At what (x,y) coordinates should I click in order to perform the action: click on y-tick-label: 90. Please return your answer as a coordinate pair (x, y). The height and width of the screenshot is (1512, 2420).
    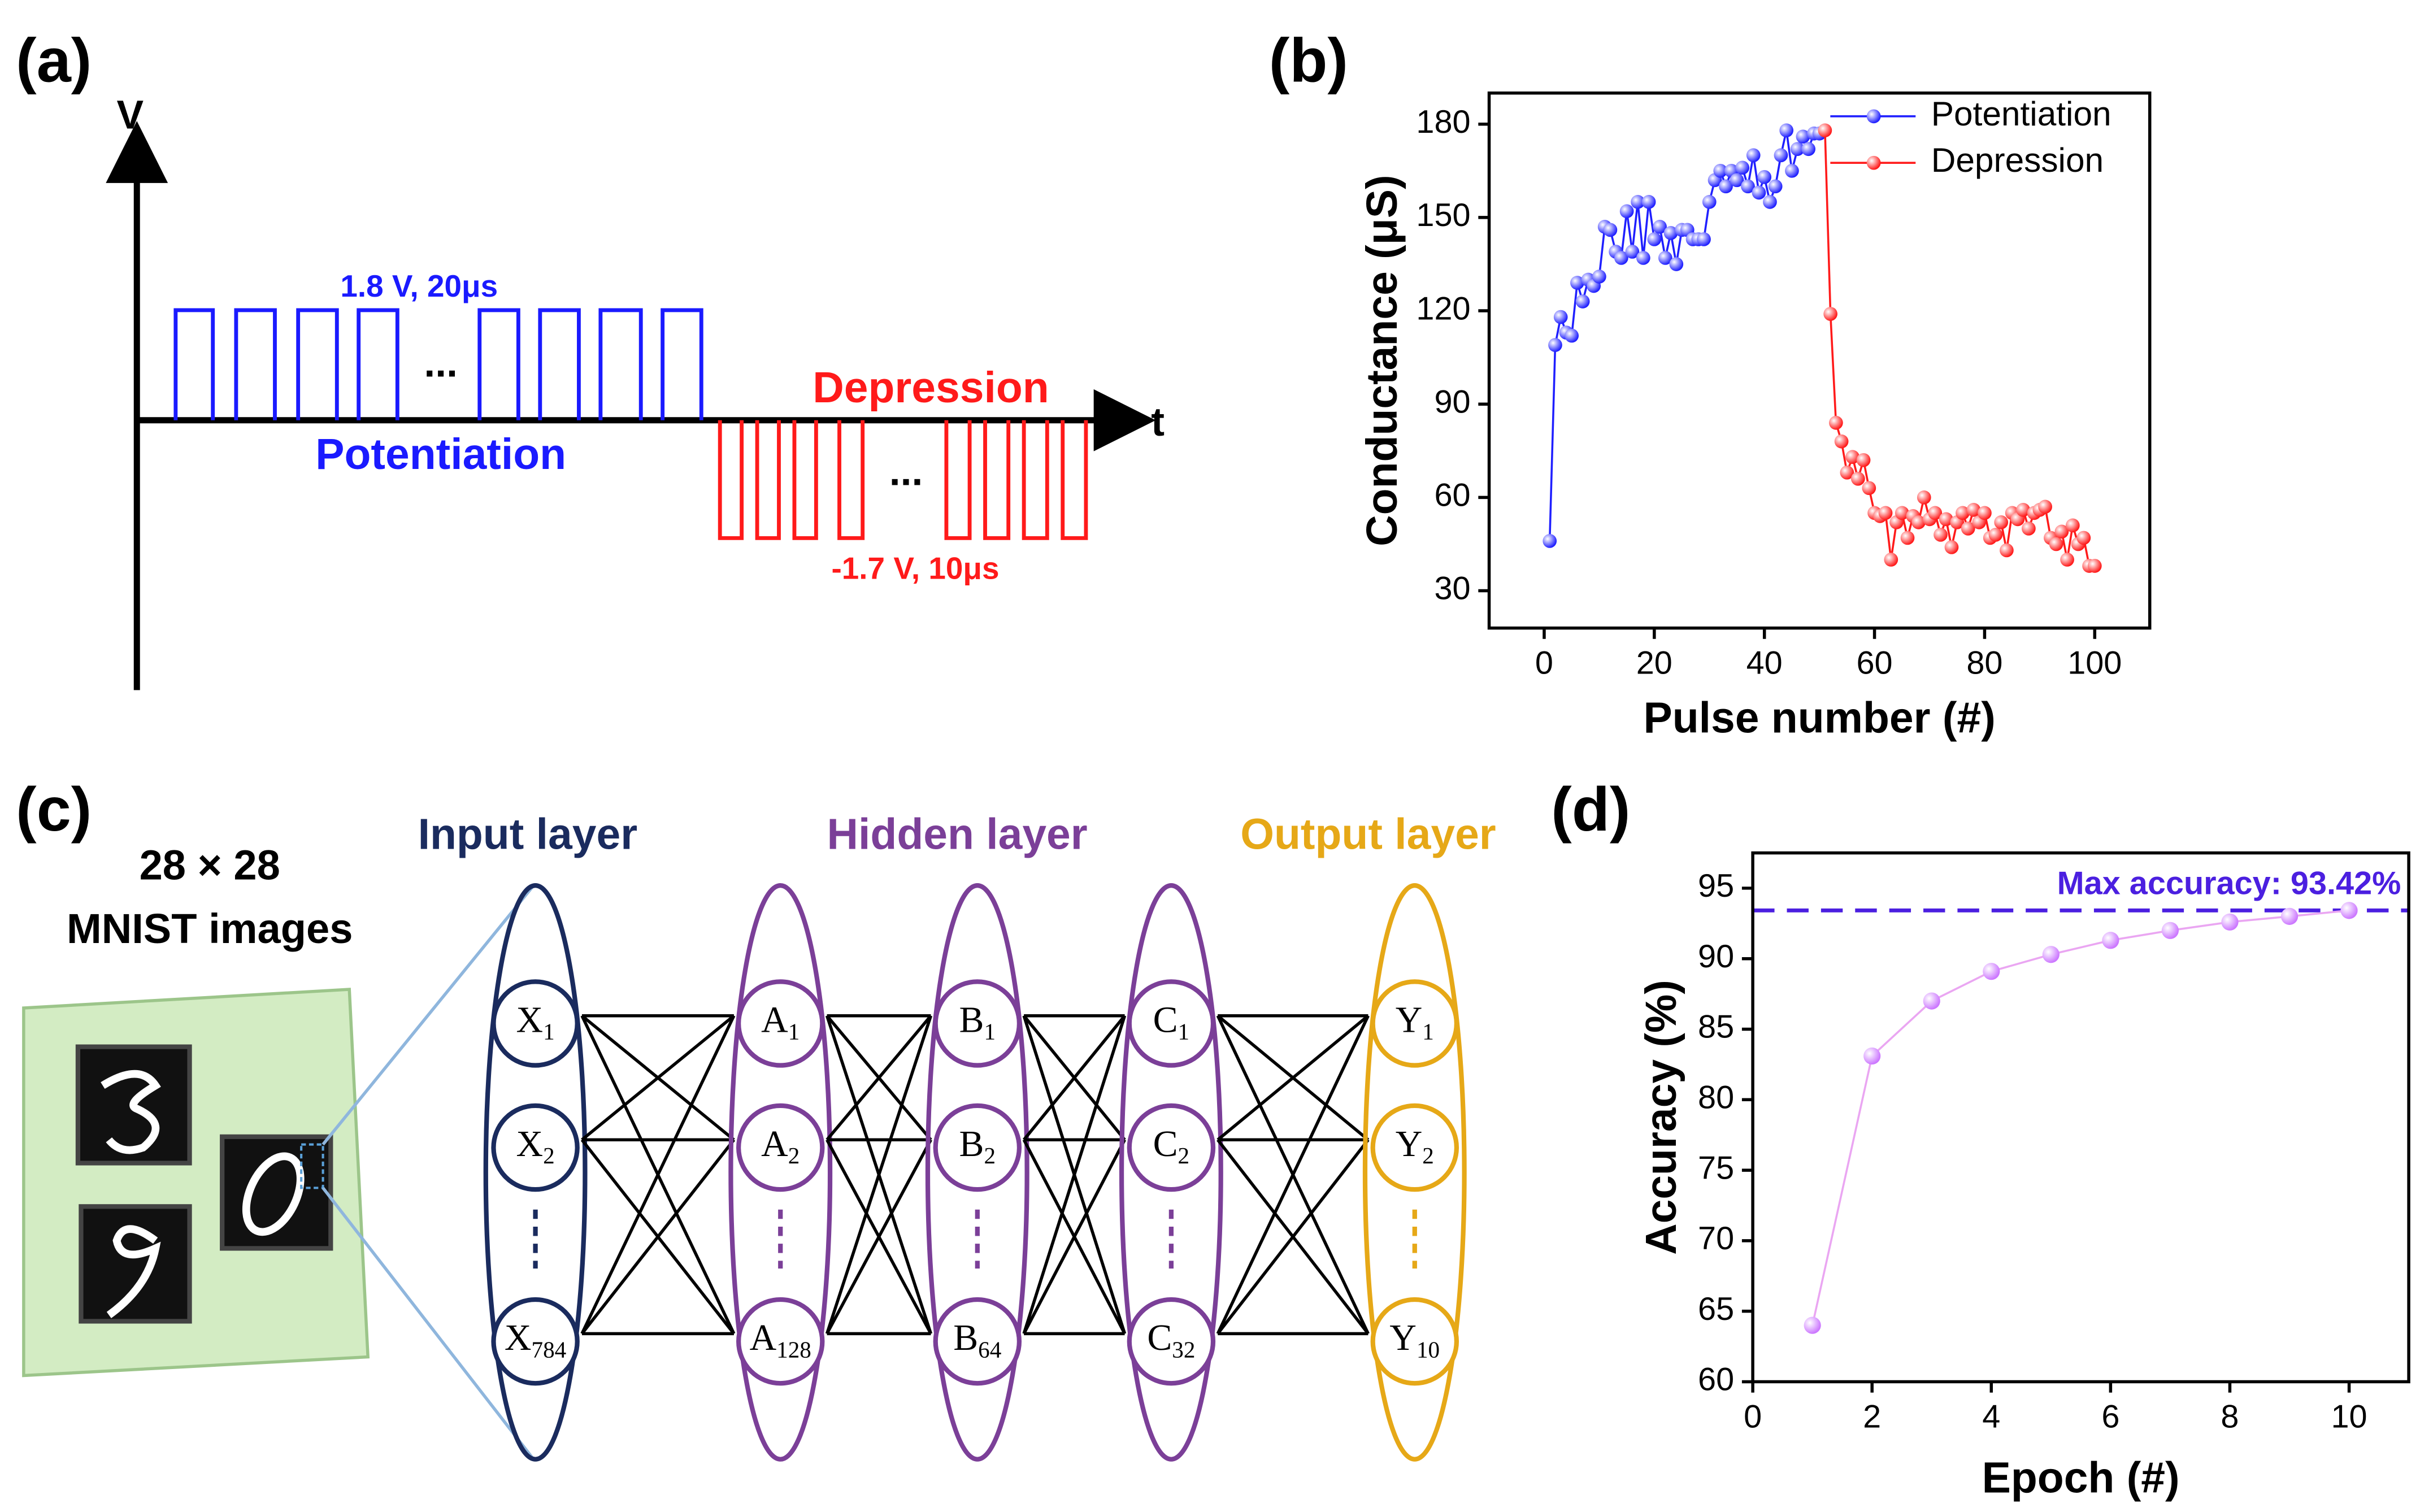
    Looking at the image, I should click on (1716, 957).